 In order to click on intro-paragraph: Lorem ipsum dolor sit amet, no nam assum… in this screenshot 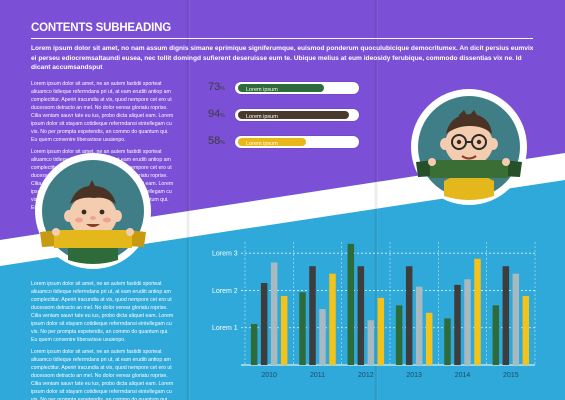, I will do `click(282, 58)`.